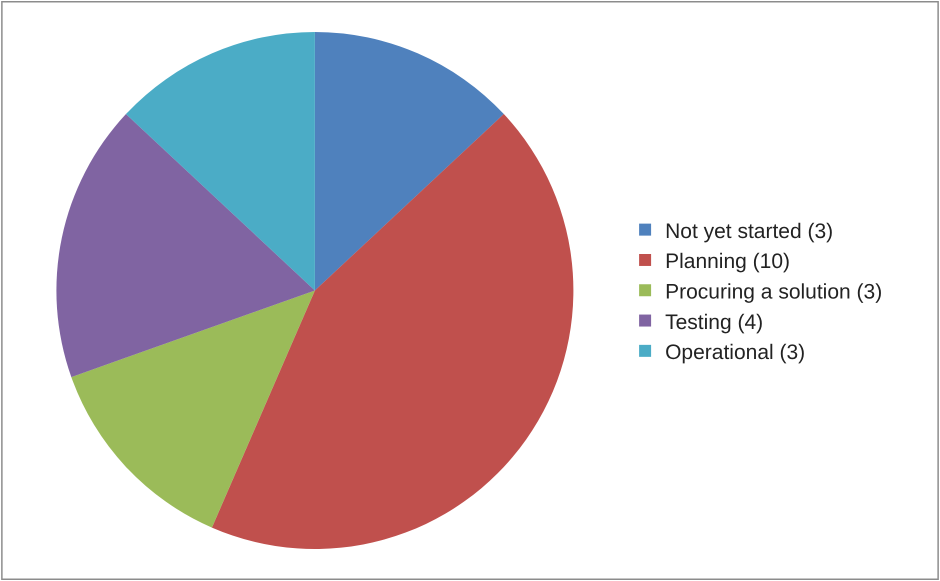  Describe the element at coordinates (773, 292) in the screenshot. I see `legend-label: Procuring a solution (3)` at that location.